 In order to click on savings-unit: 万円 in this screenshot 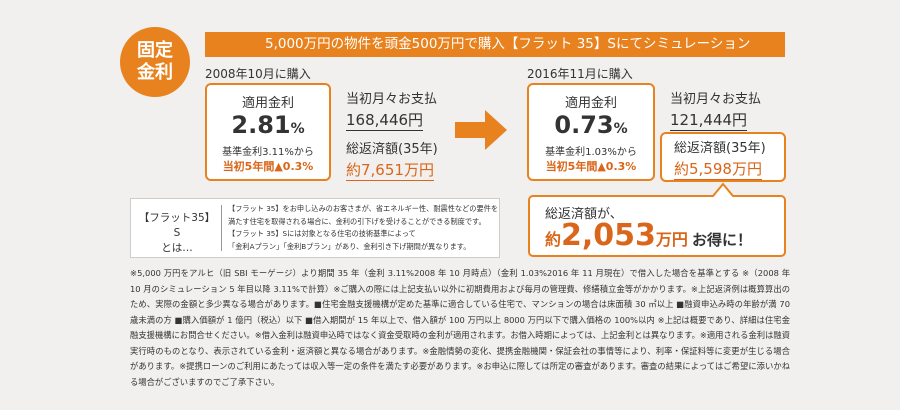, I will do `click(671, 239)`.